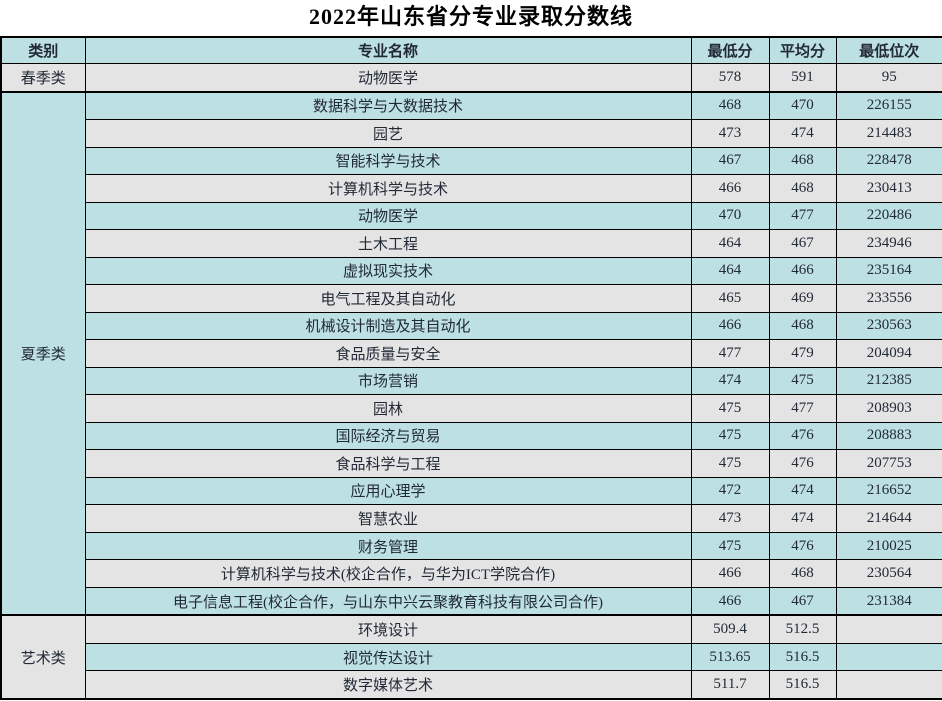 Image resolution: width=942 pixels, height=701 pixels. What do you see at coordinates (43, 77) in the screenshot?
I see `category-cell: 春季类` at bounding box center [43, 77].